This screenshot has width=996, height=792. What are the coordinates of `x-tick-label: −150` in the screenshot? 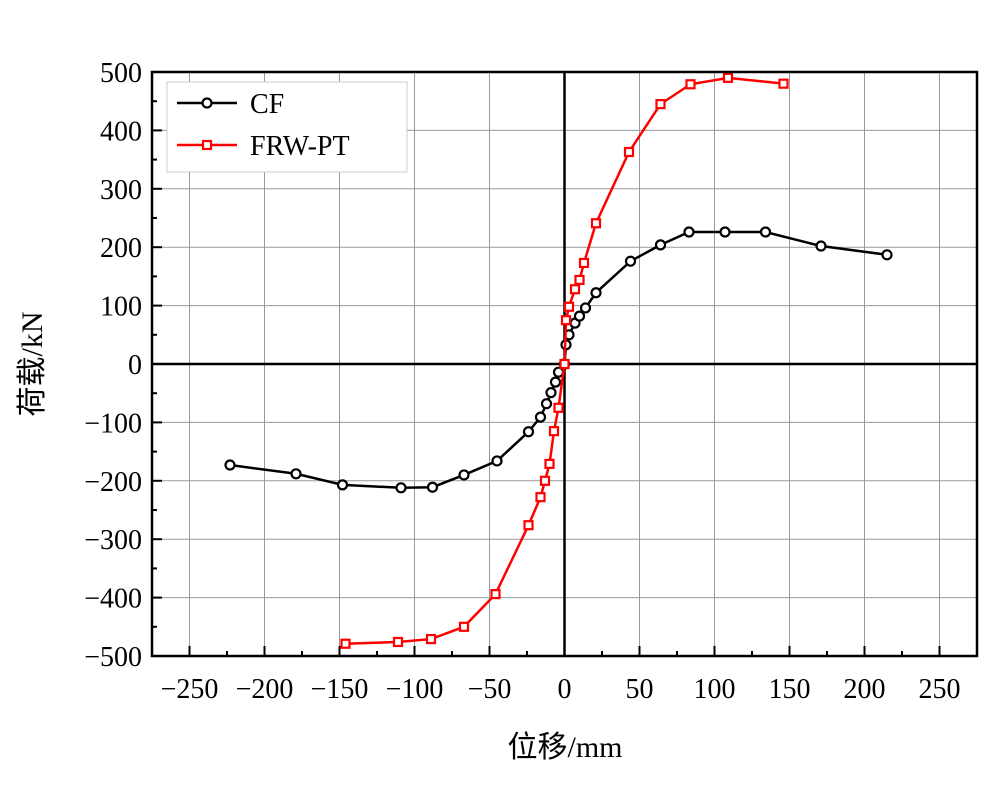 It's located at (340, 689).